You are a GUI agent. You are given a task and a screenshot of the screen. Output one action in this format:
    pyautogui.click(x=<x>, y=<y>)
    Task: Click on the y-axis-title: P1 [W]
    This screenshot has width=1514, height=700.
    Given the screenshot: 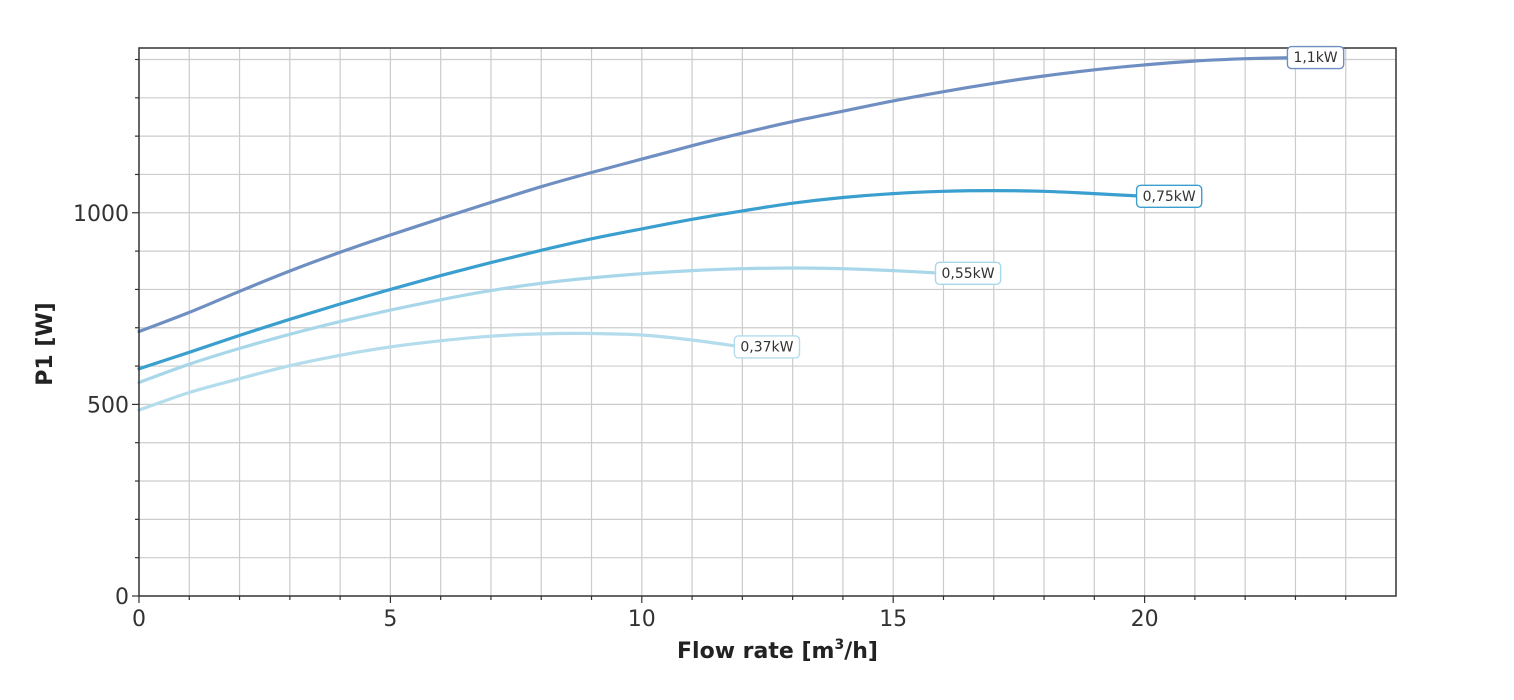 What is the action you would take?
    pyautogui.click(x=45, y=343)
    